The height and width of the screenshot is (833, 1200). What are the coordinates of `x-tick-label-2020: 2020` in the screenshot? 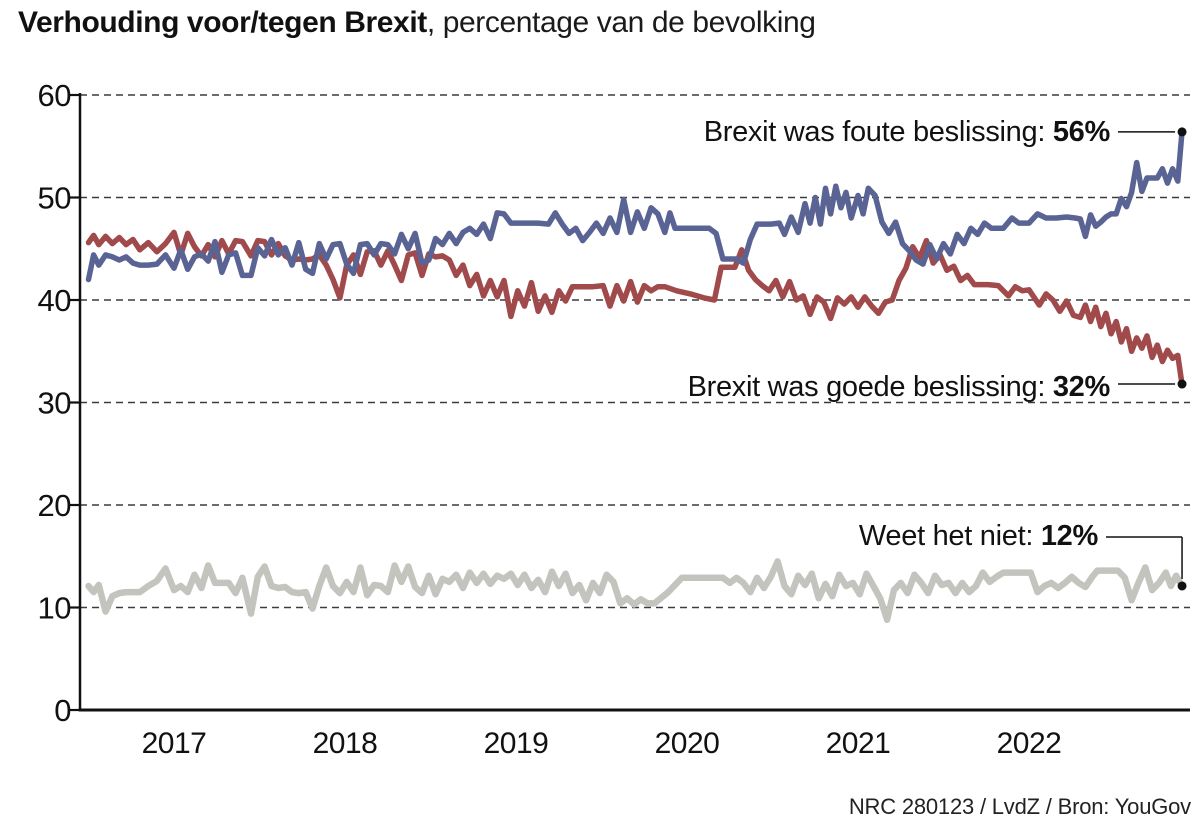 It's located at (687, 743).